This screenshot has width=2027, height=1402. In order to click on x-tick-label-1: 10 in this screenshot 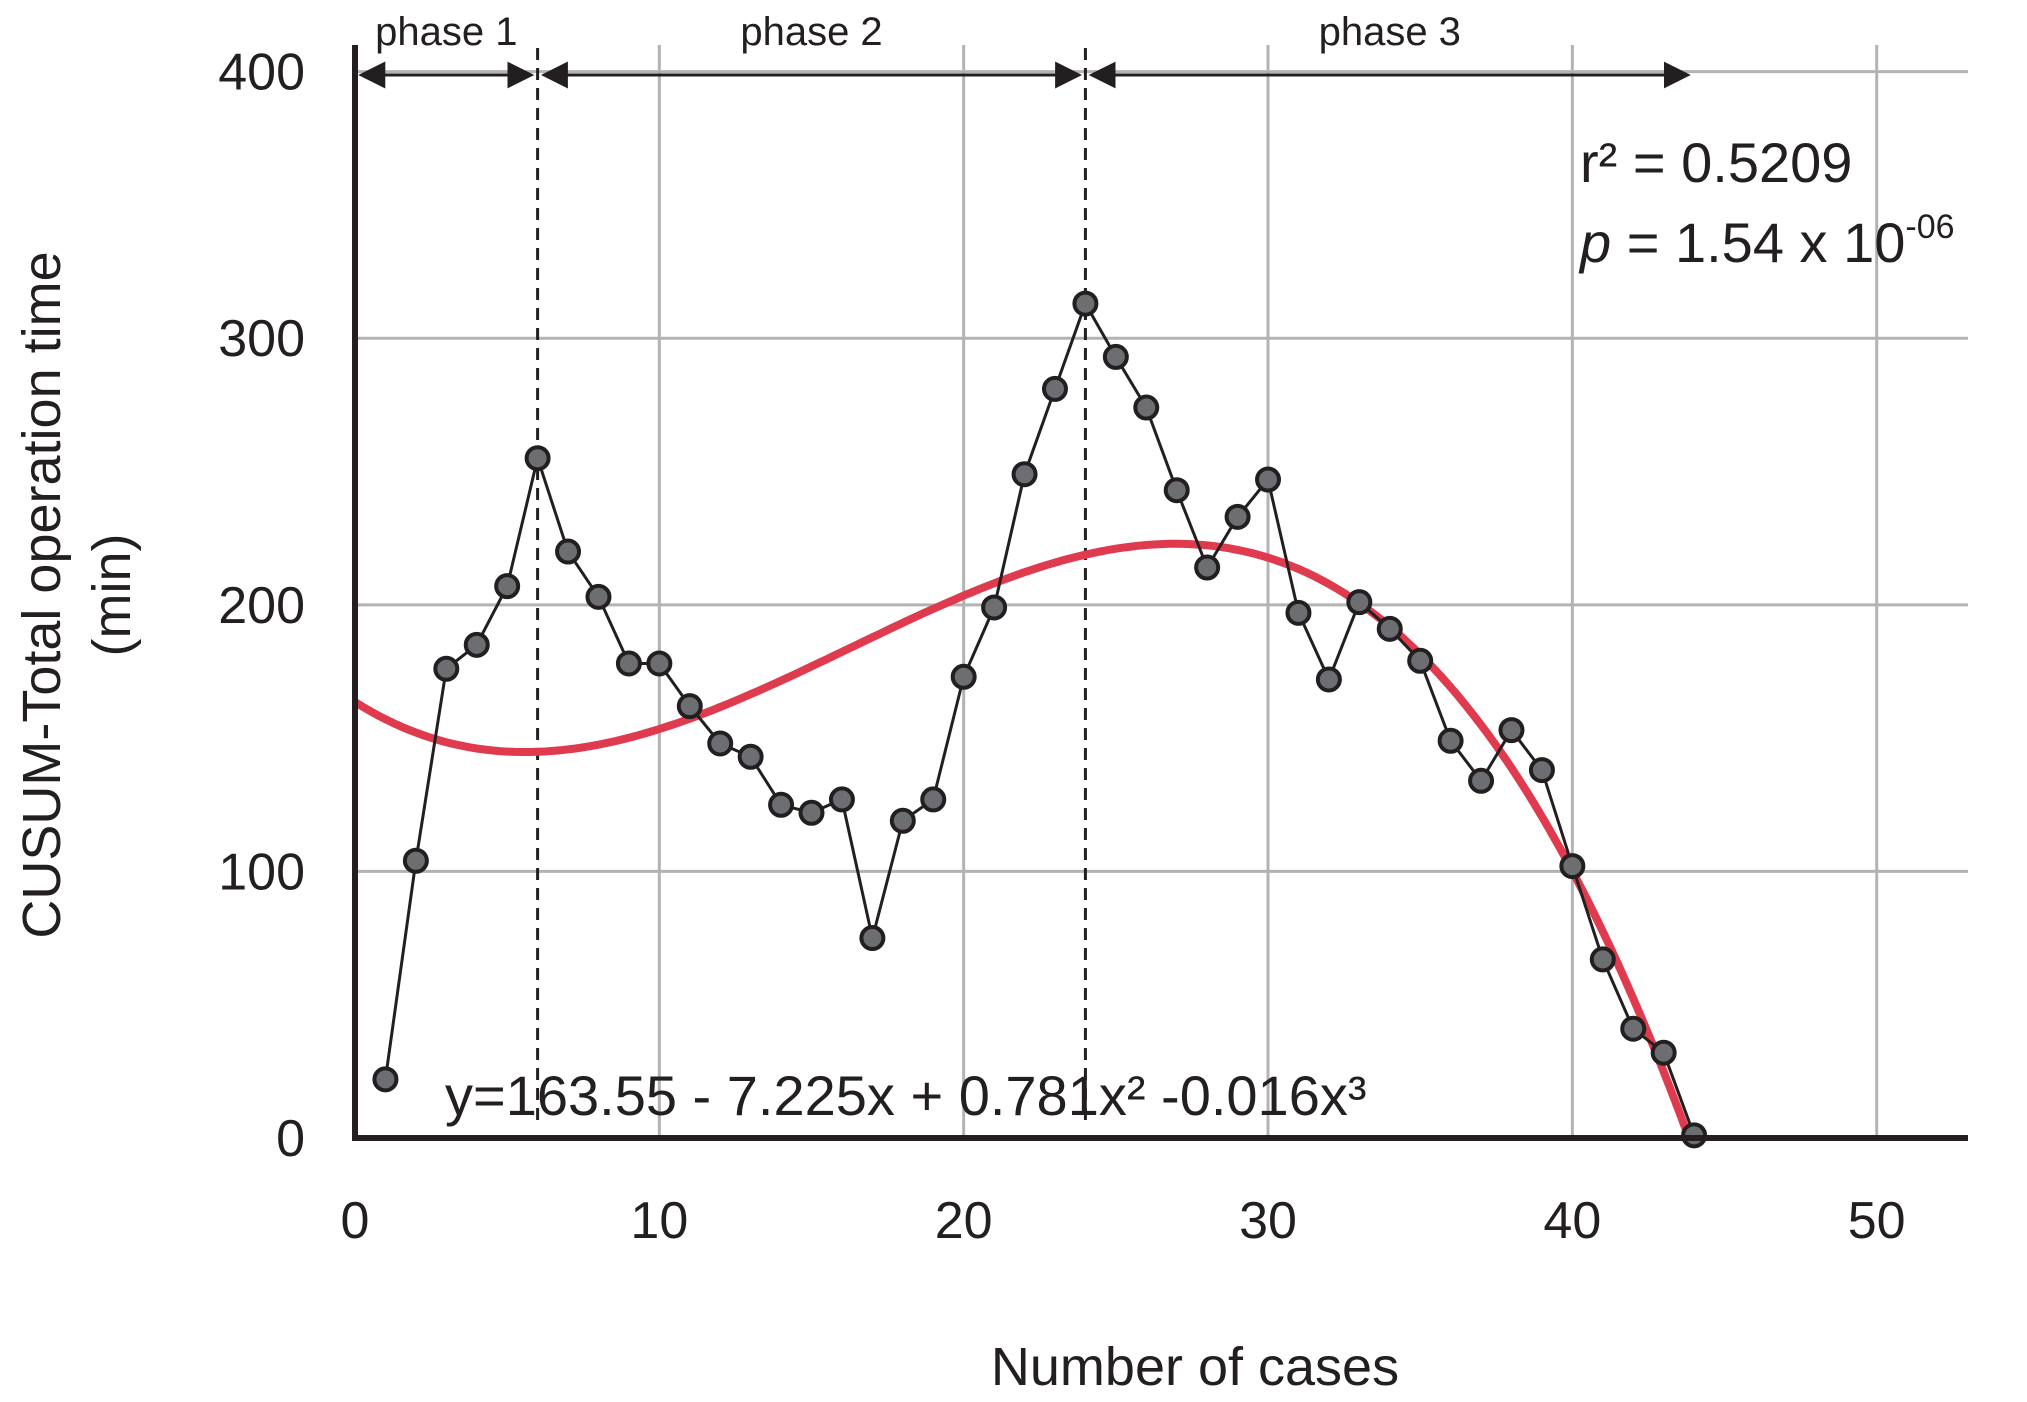, I will do `click(659, 1221)`.